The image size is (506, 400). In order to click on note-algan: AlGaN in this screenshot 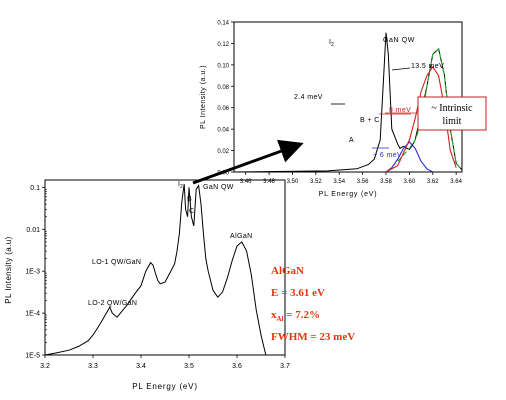, I will do `click(287, 271)`.